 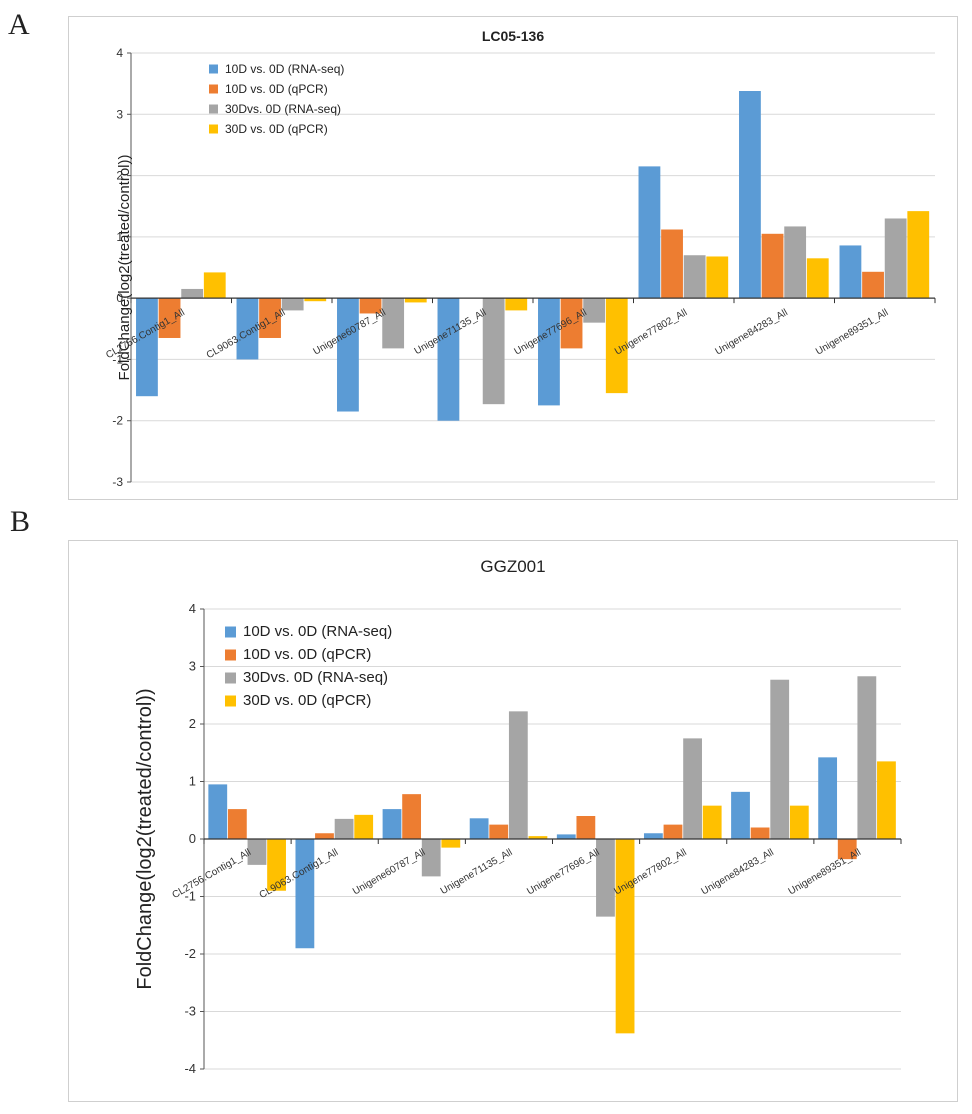 What do you see at coordinates (192, 608) in the screenshot?
I see `y-tick-label: 4` at bounding box center [192, 608].